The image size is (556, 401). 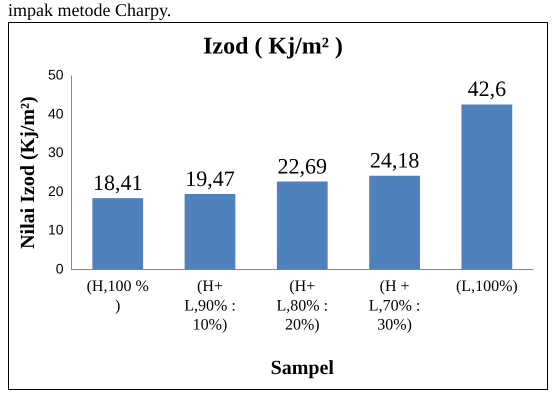 What do you see at coordinates (56, 152) in the screenshot?
I see `y-tick-label: 30` at bounding box center [56, 152].